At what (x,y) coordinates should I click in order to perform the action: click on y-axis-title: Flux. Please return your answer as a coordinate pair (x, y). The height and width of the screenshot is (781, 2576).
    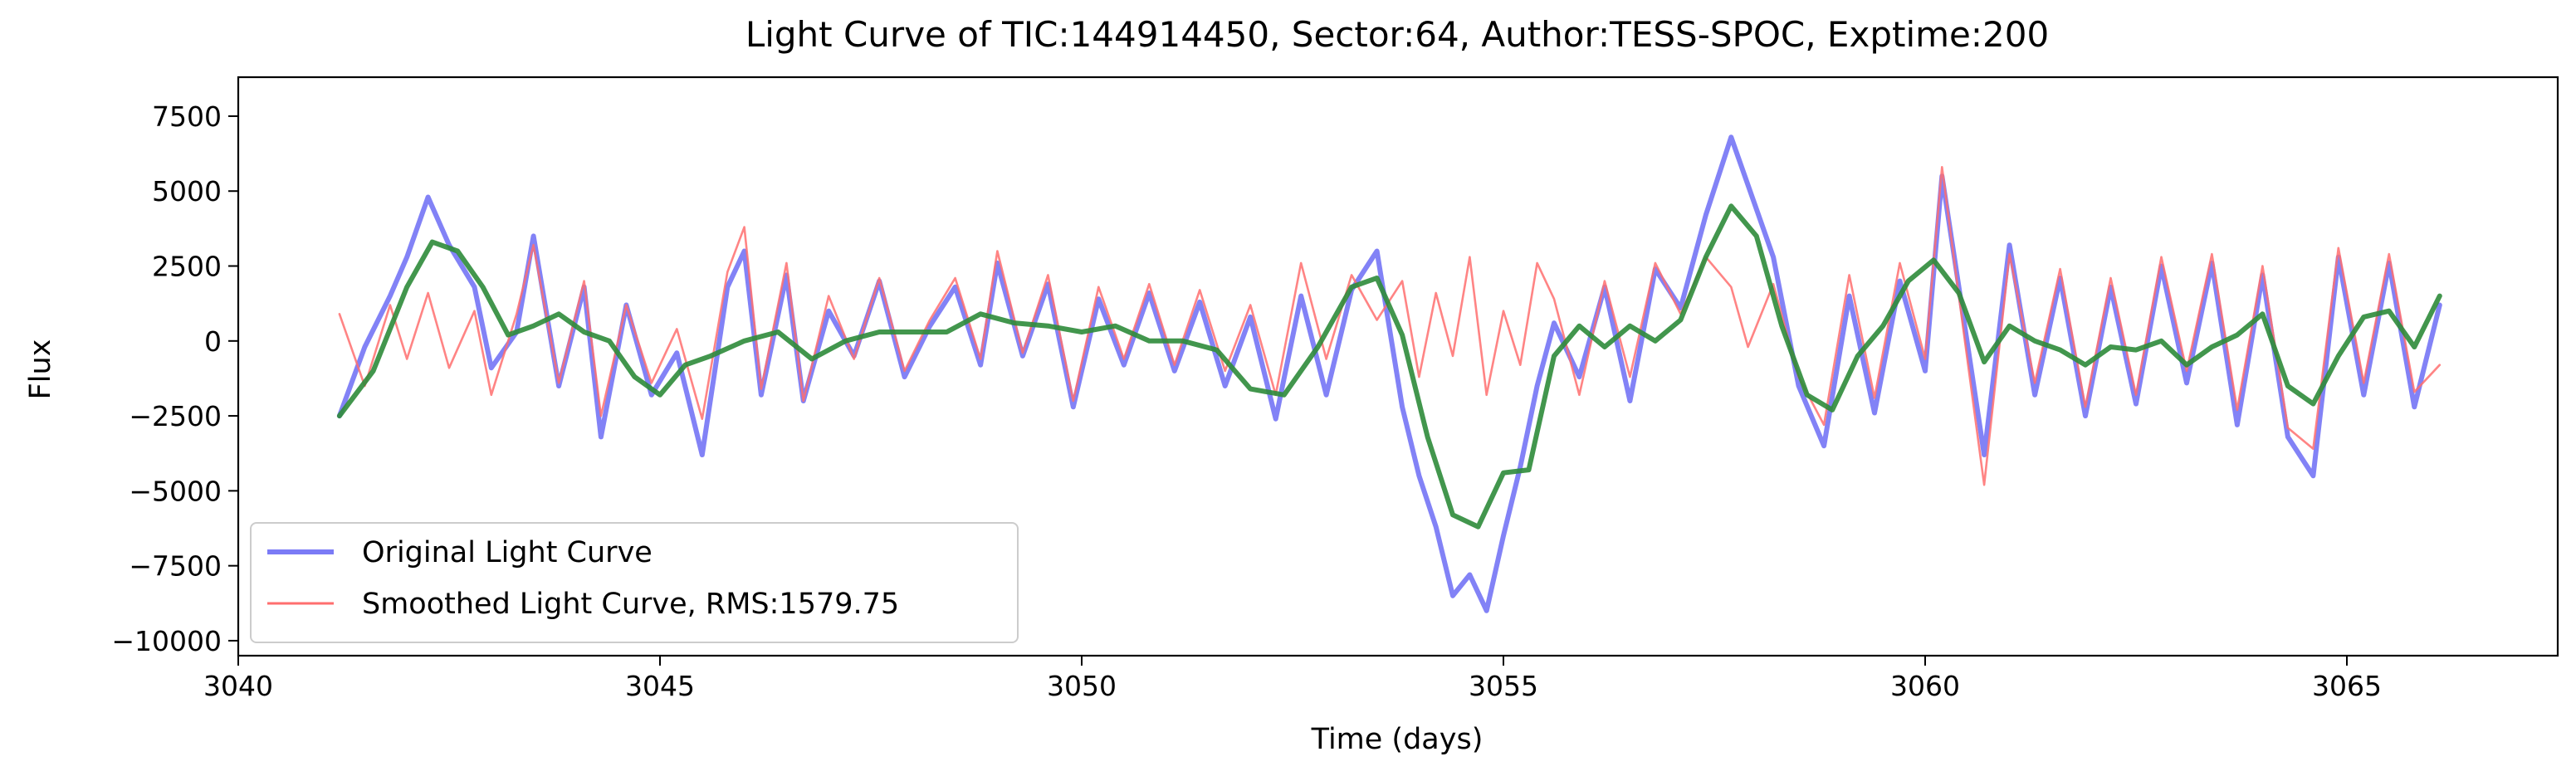
    Looking at the image, I should click on (40, 369).